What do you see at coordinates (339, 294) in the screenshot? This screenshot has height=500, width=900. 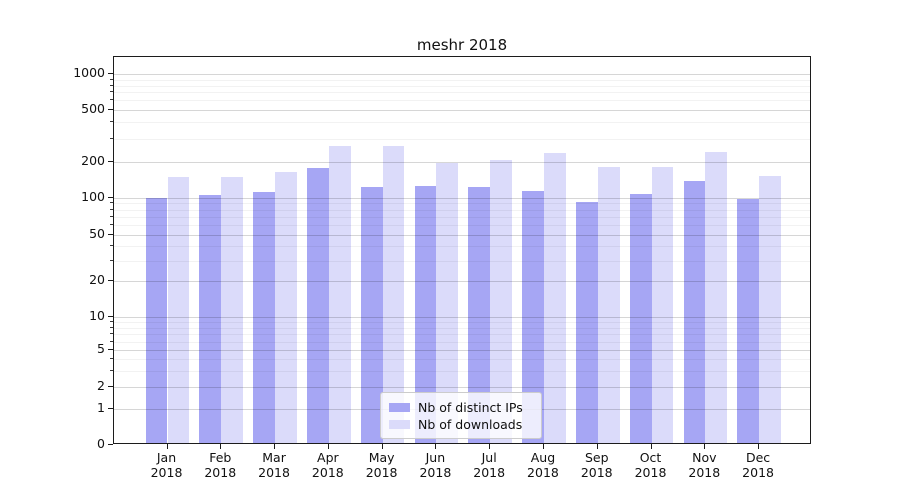 I see `bar-downloads-apr-2018` at bounding box center [339, 294].